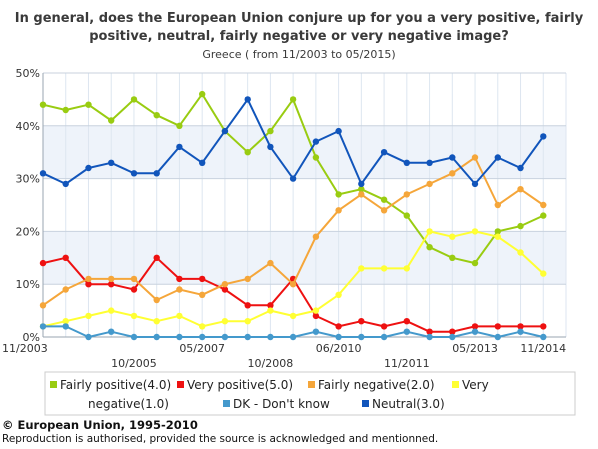 The image size is (598, 449). I want to click on x-tick-label: 06/2010, so click(339, 348).